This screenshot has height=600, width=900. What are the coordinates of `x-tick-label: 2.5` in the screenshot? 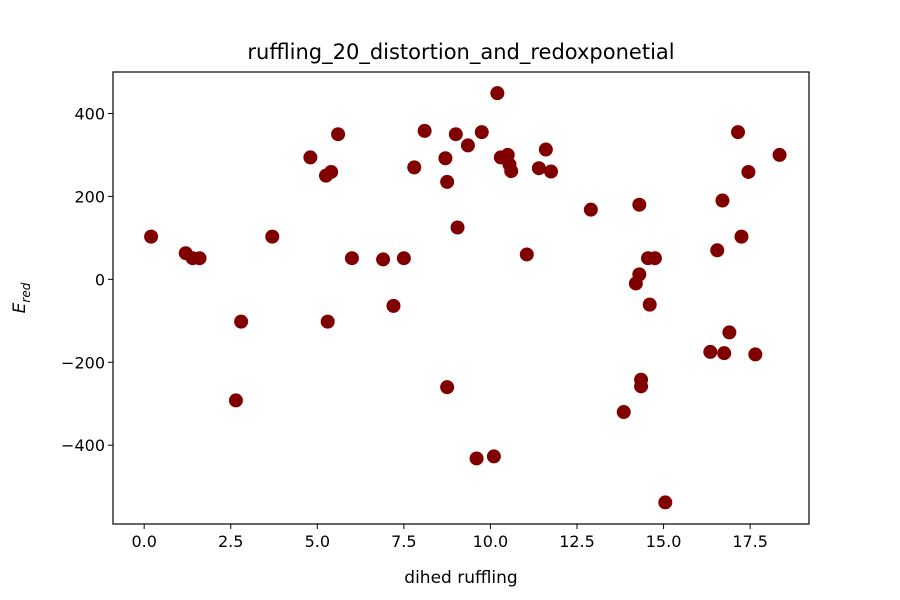 It's located at (230, 541).